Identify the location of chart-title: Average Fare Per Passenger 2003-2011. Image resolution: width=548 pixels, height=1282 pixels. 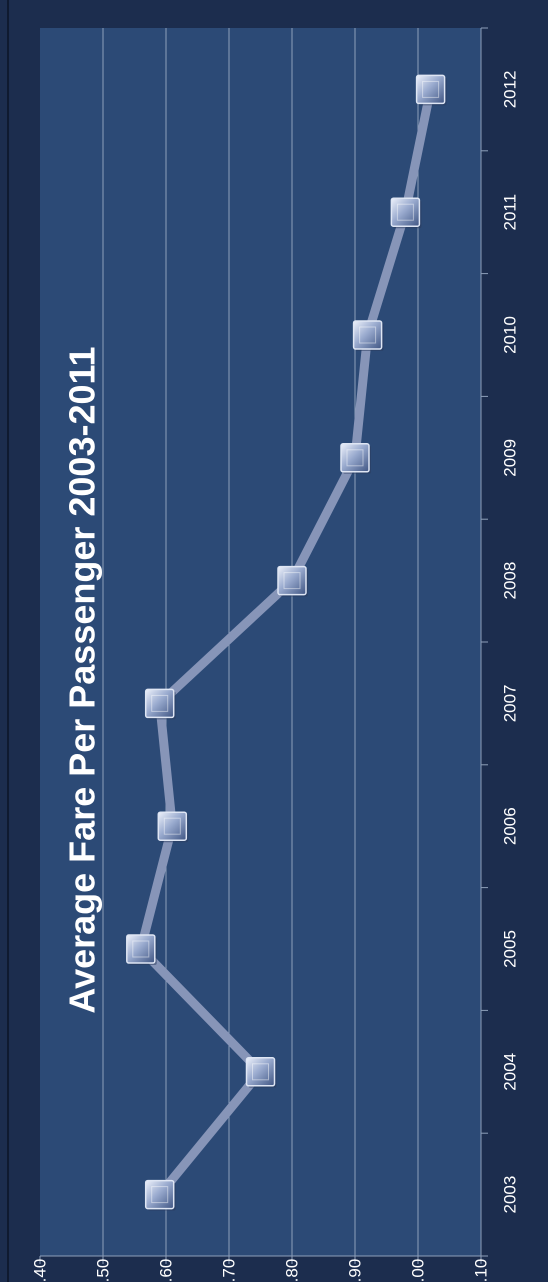
(82, 679).